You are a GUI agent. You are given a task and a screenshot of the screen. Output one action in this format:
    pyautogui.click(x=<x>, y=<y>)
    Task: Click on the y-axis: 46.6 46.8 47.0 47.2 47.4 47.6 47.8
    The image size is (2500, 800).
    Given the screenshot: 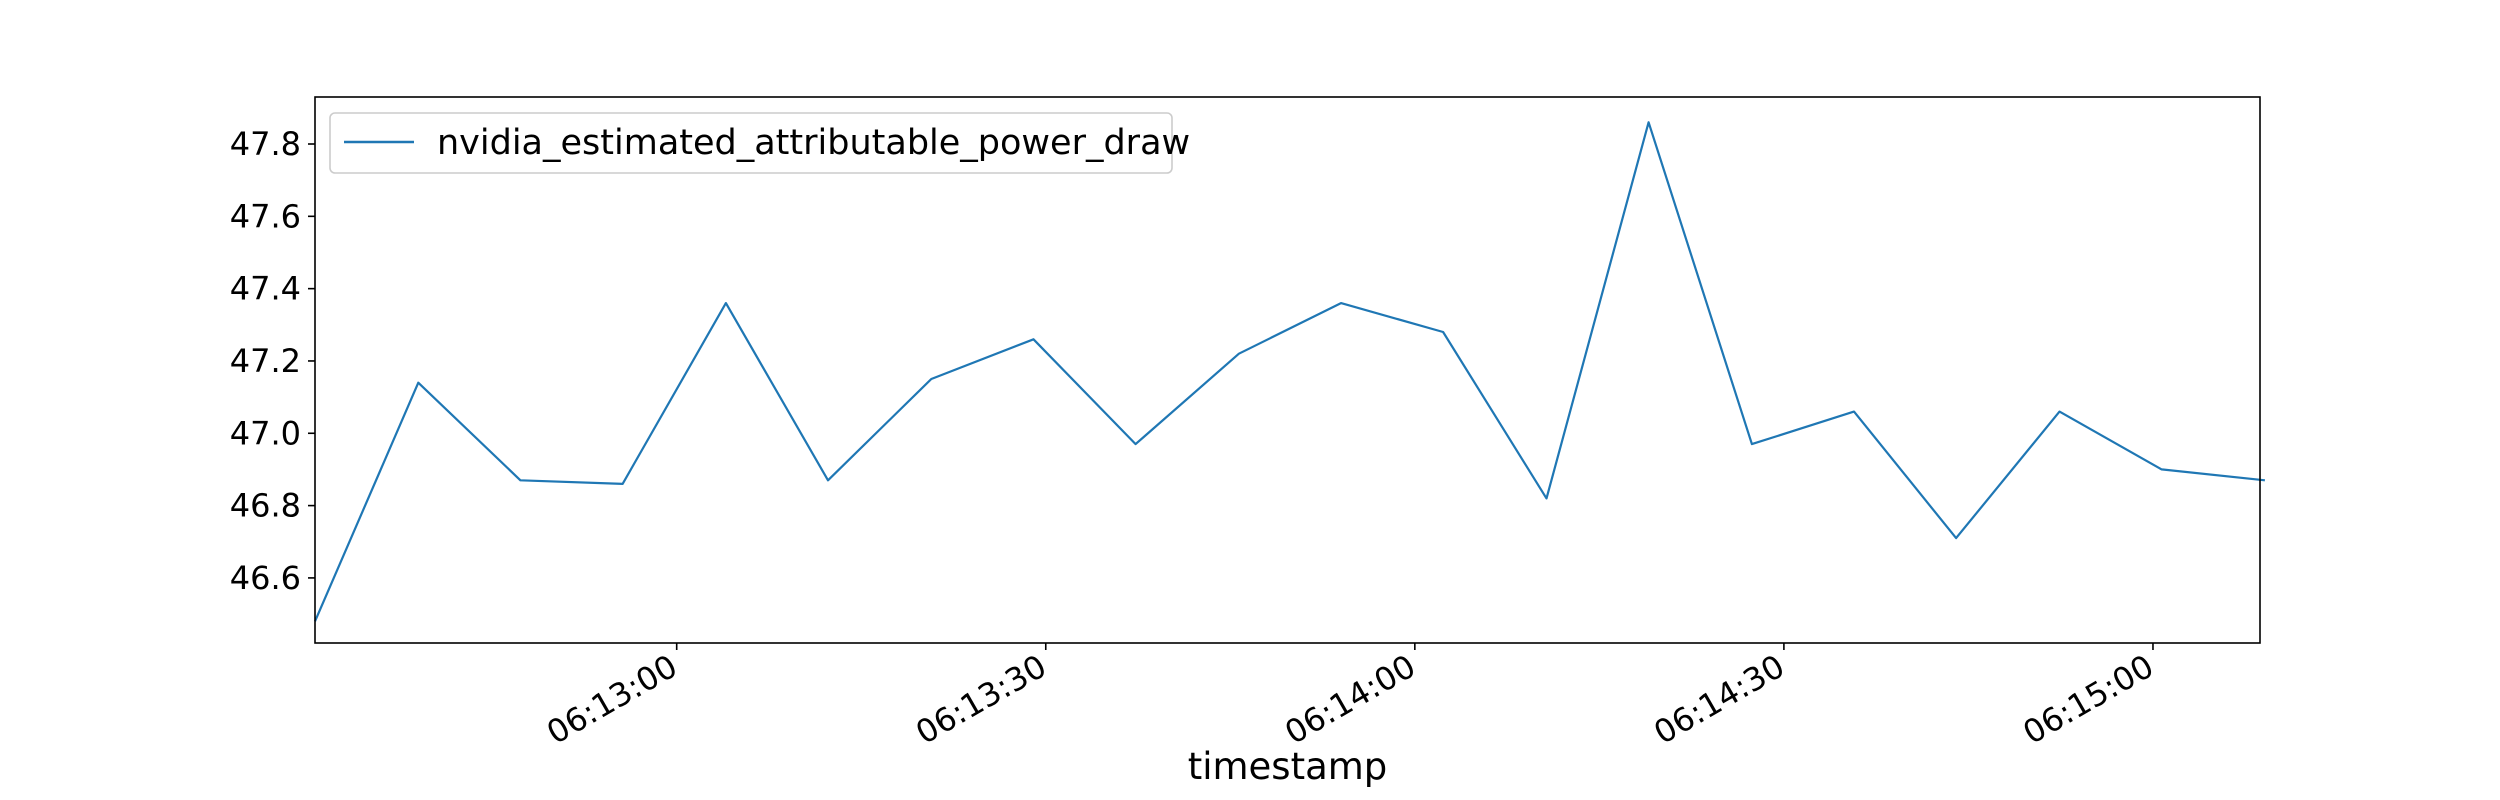 What is the action you would take?
    pyautogui.click(x=272, y=361)
    